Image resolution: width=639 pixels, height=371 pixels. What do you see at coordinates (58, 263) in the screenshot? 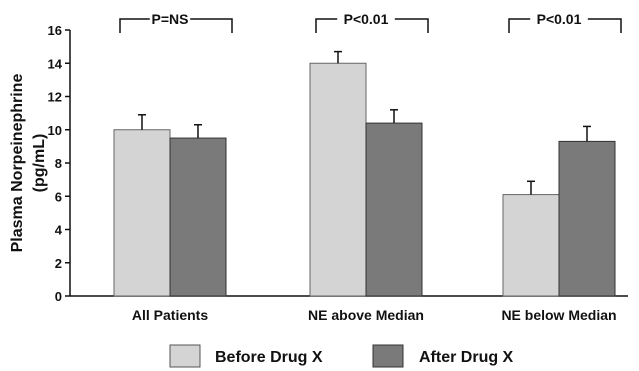
I see `y-tick-label: 2` at bounding box center [58, 263].